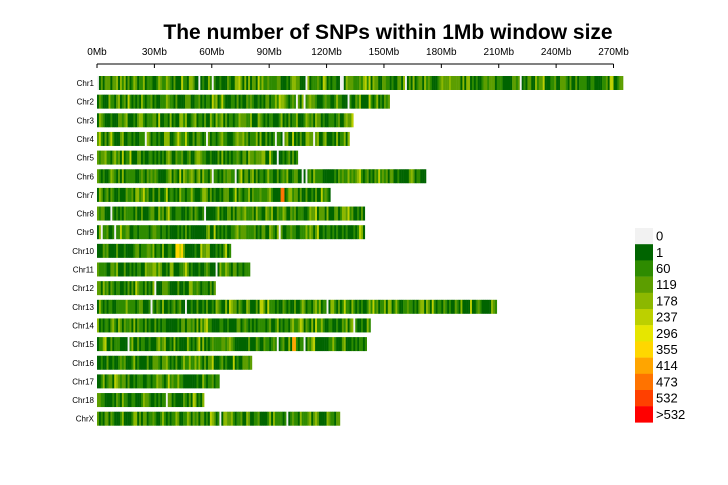  I want to click on chromosome-label: Chr16, so click(83, 363).